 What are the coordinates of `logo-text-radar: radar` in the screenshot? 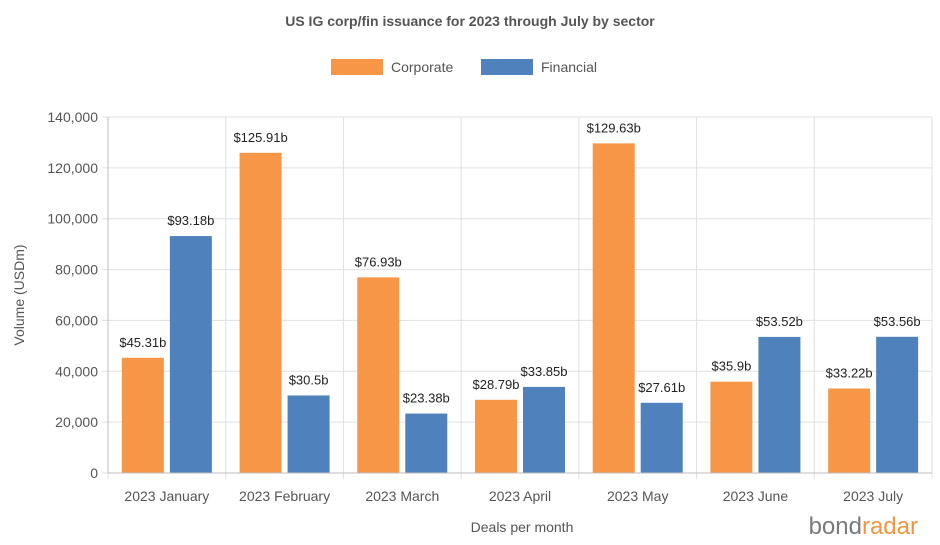 It's located at (890, 526).